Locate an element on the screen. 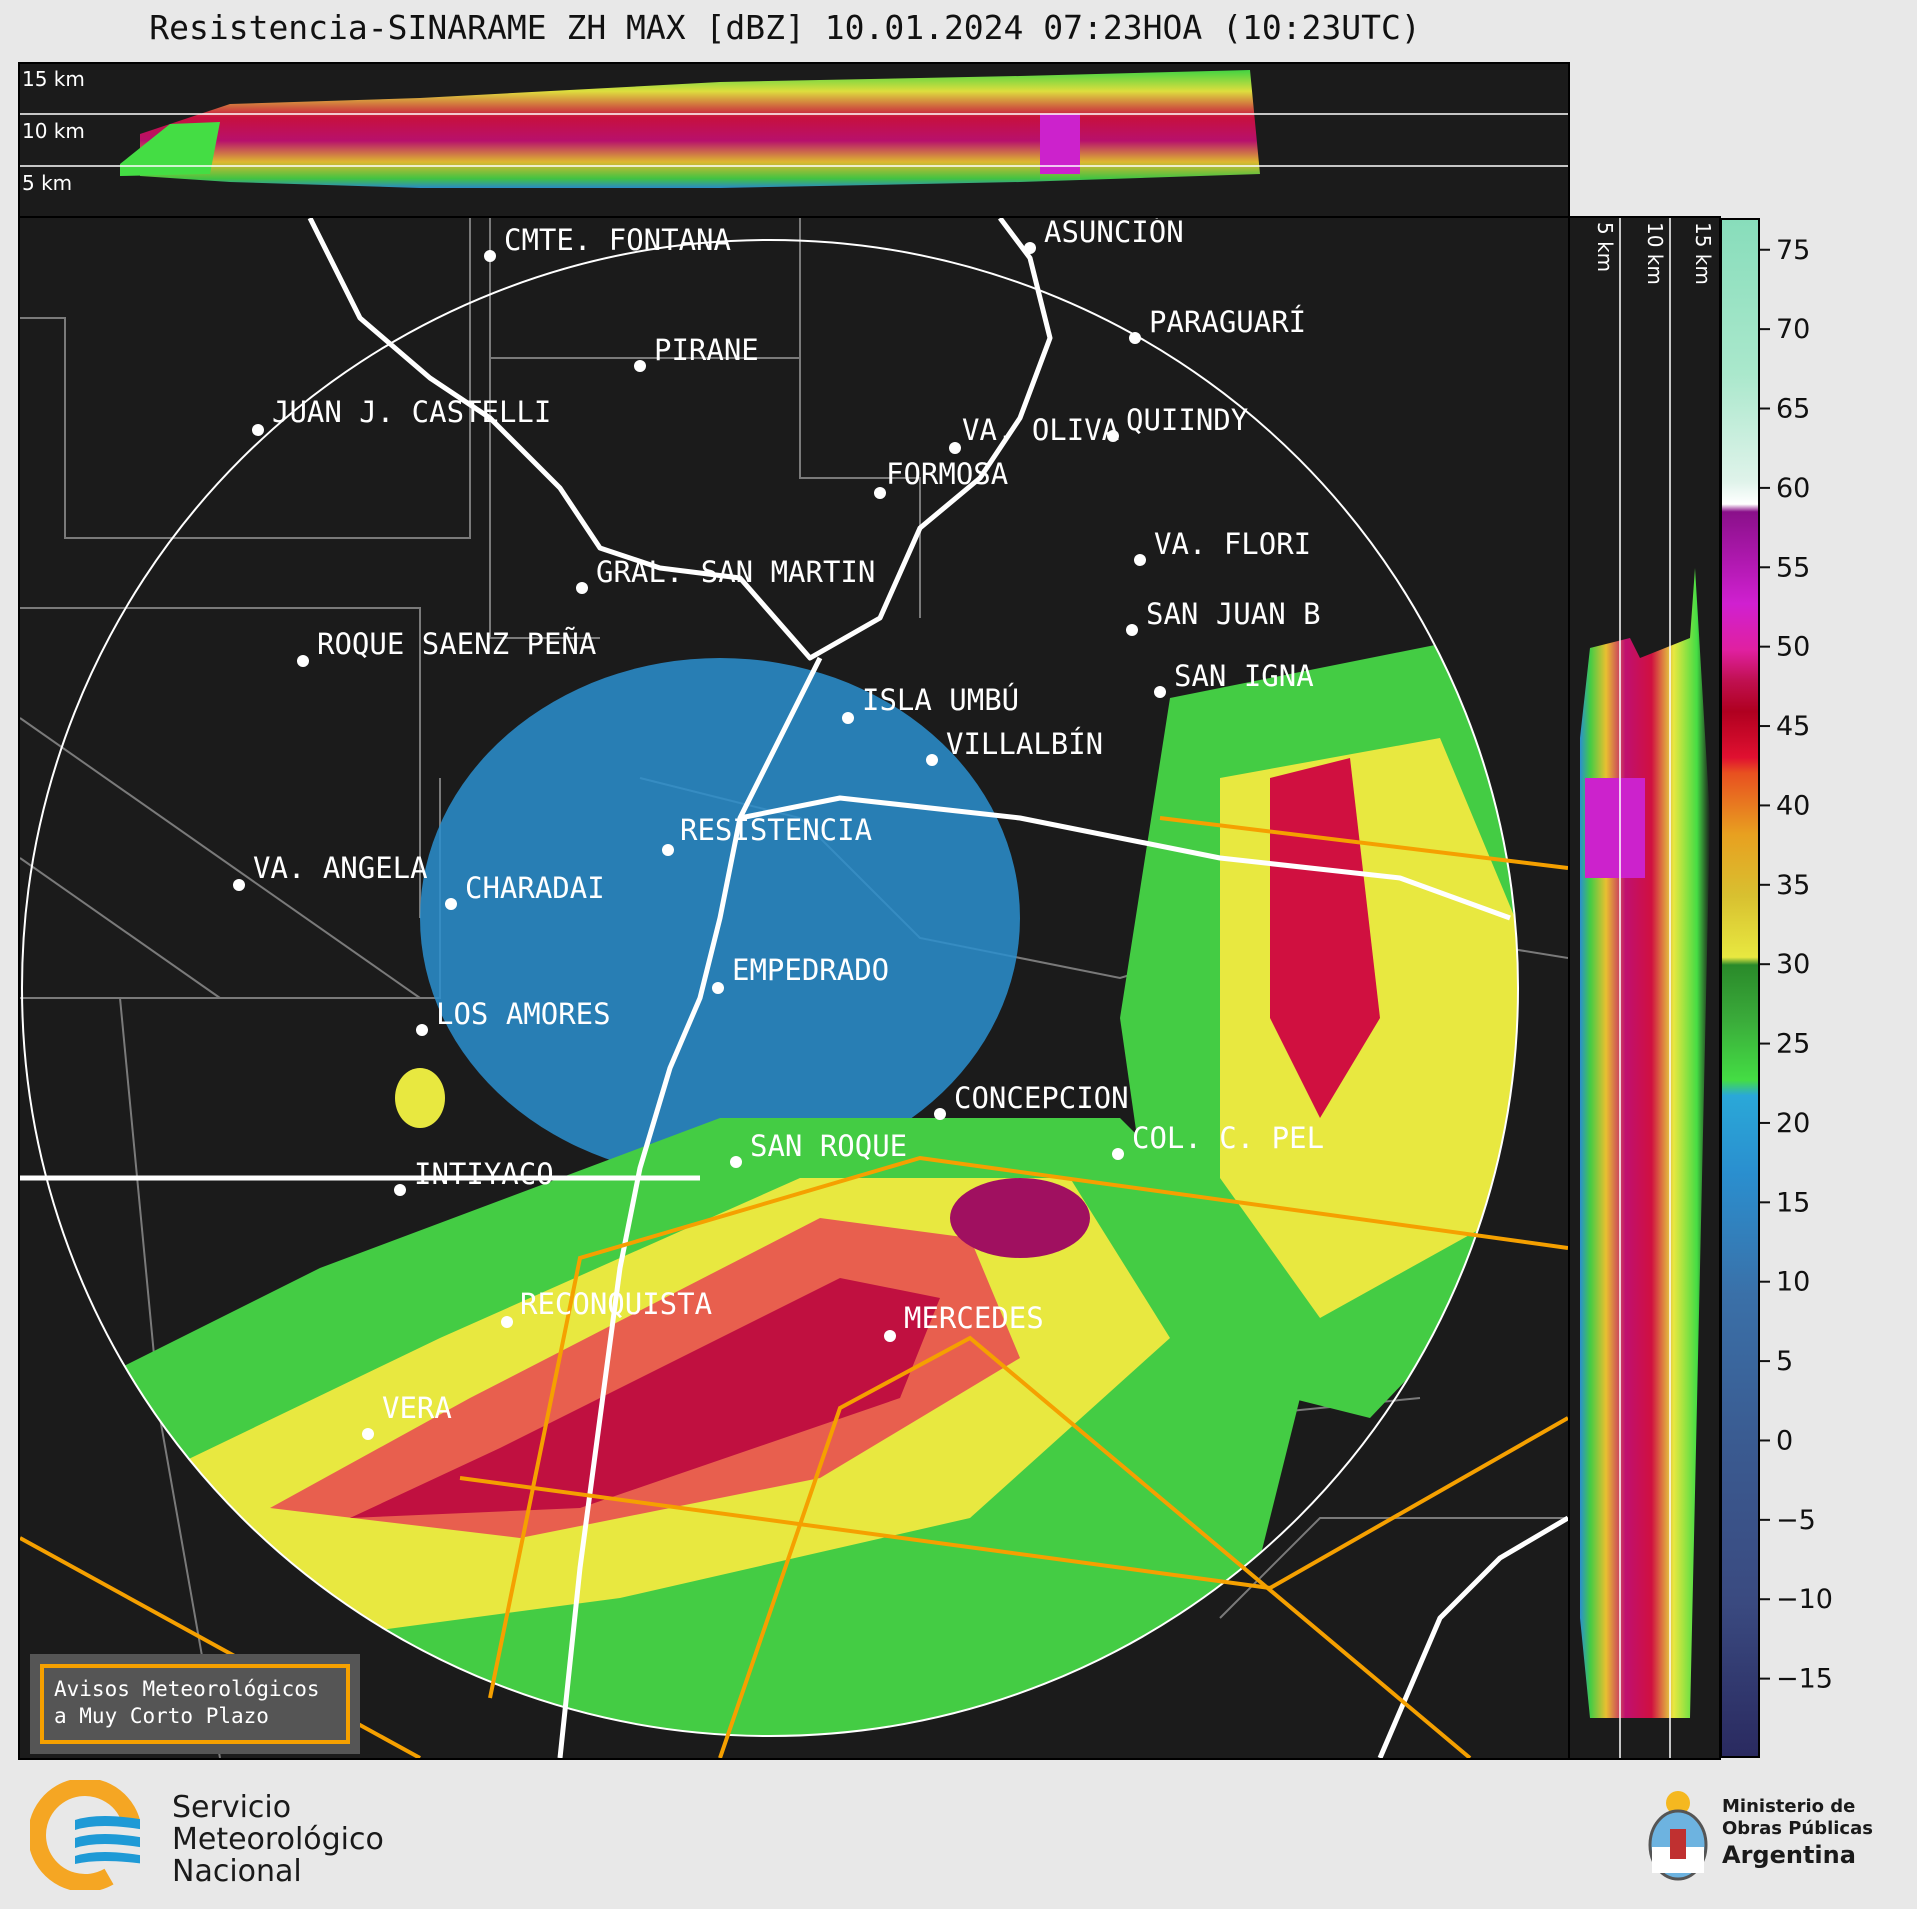 The height and width of the screenshot is (1909, 1917). smn-logo is located at coordinates (85, 1835).